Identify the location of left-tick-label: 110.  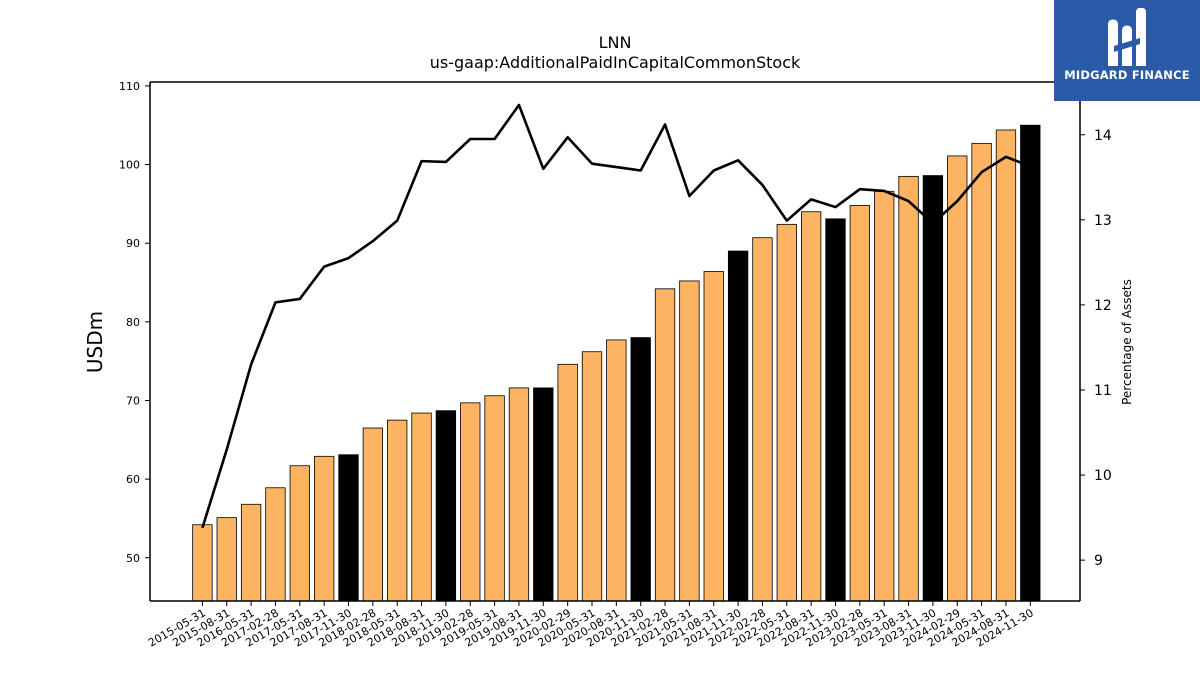
(129, 86).